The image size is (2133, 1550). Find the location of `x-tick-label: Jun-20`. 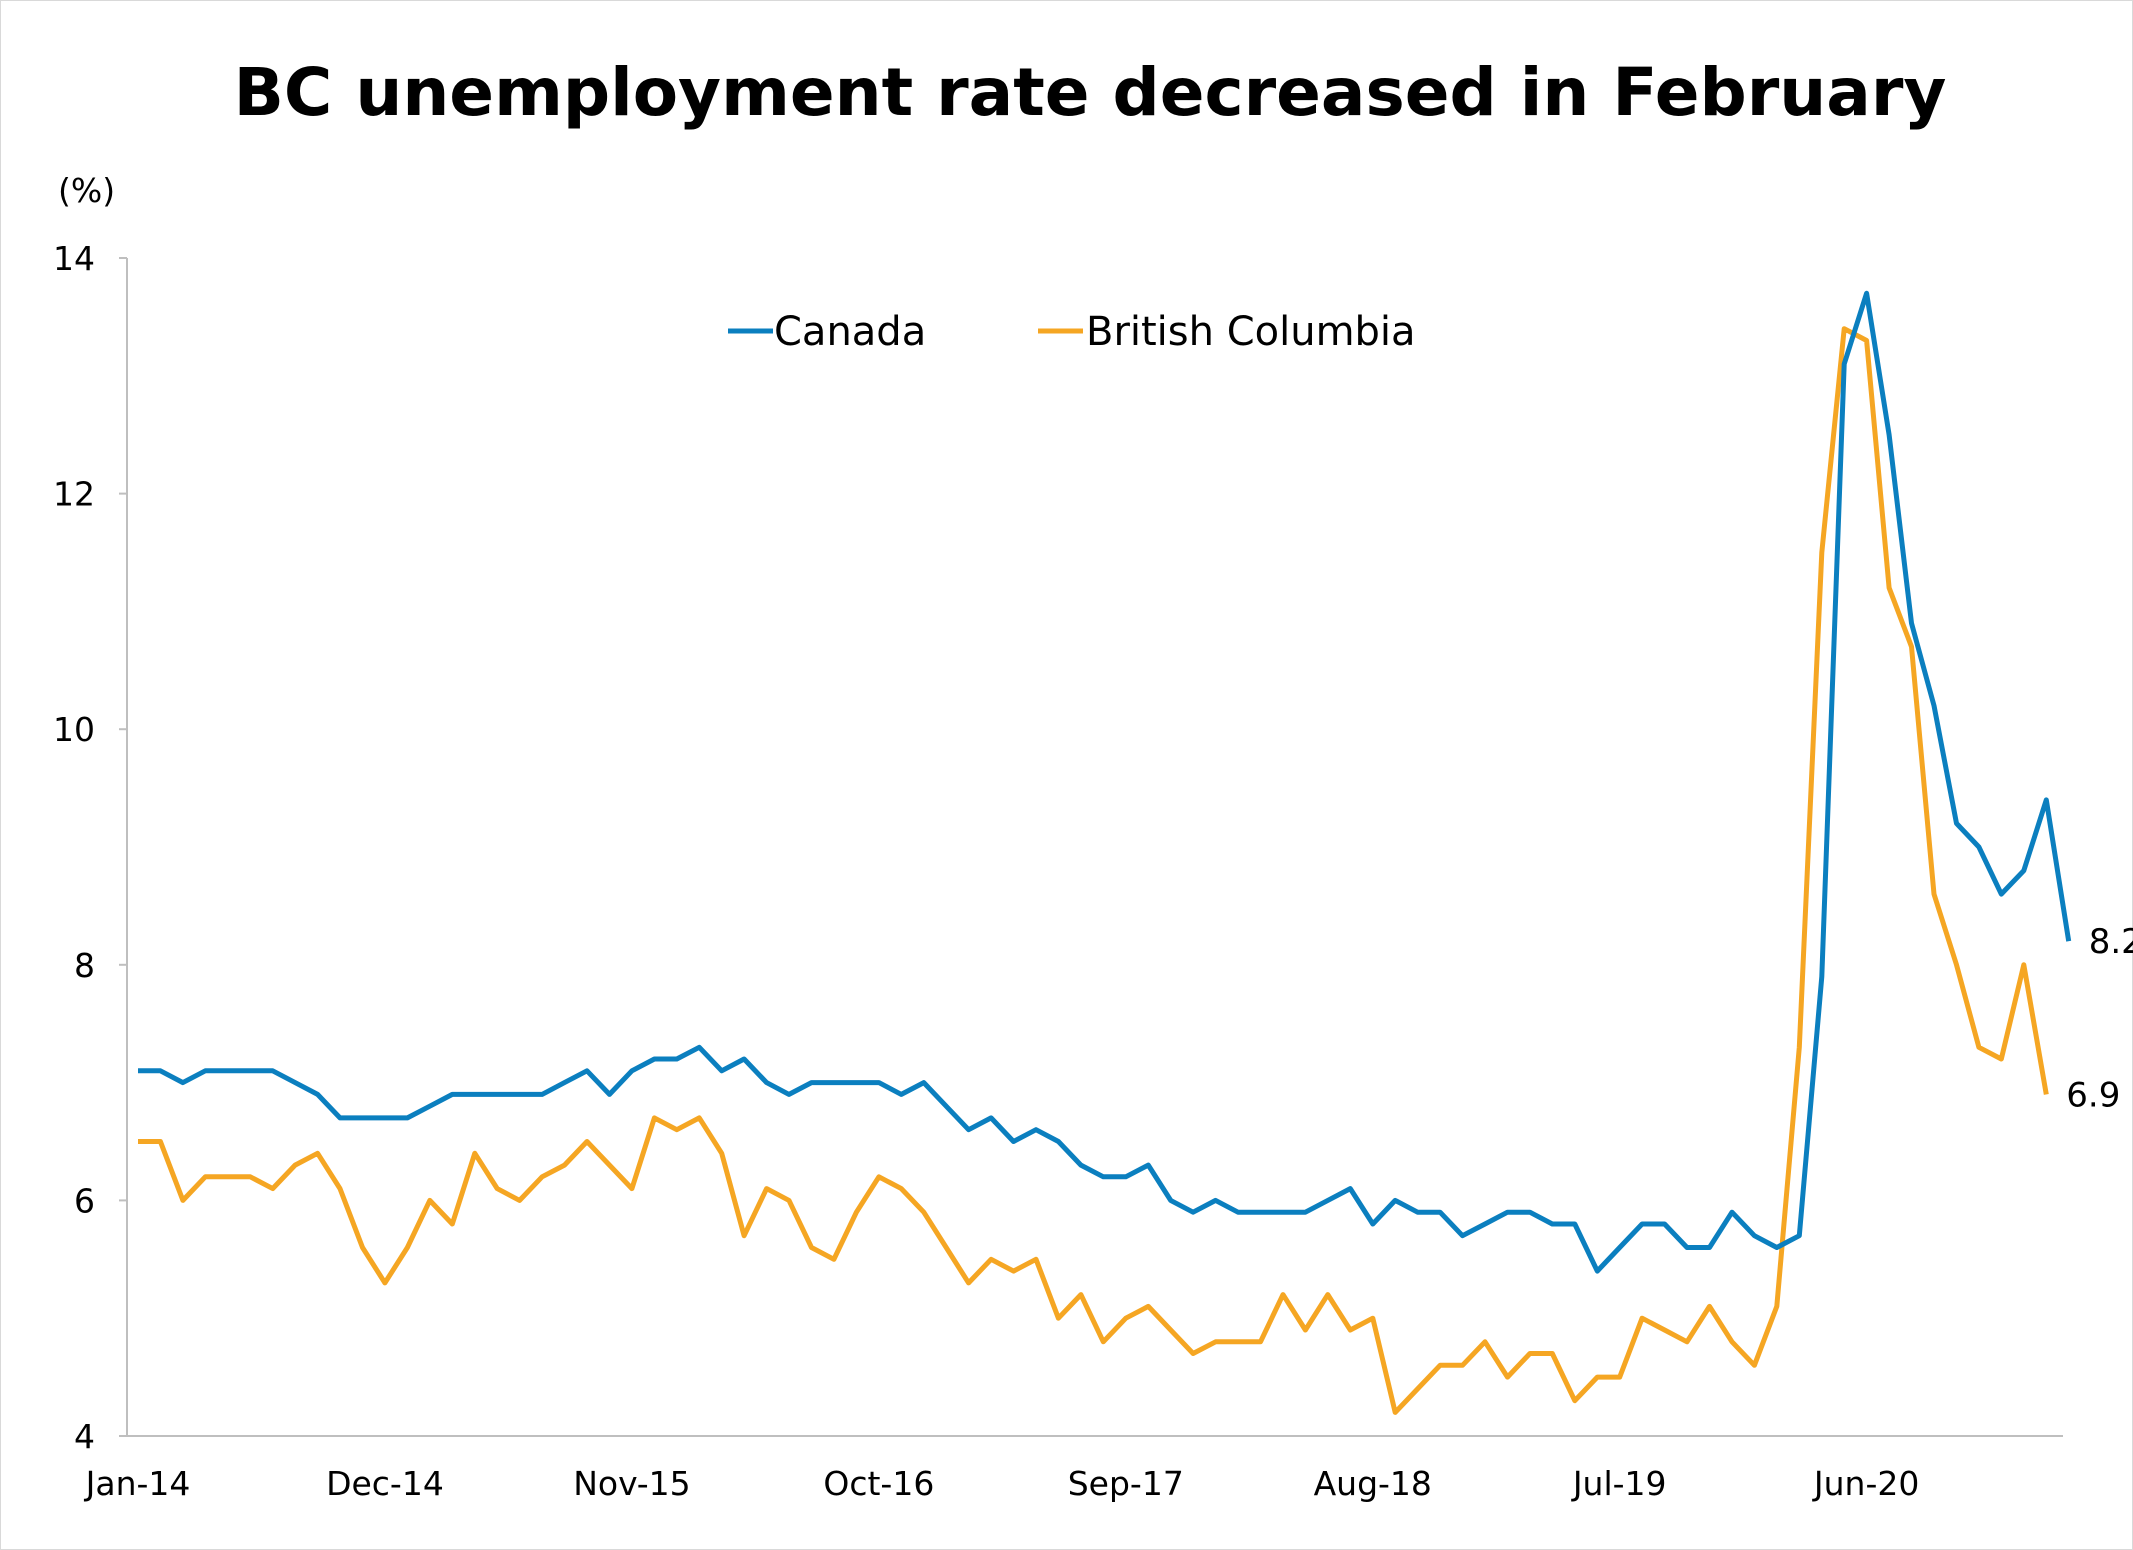

x-tick-label: Jun-20 is located at coordinates (1865, 1483).